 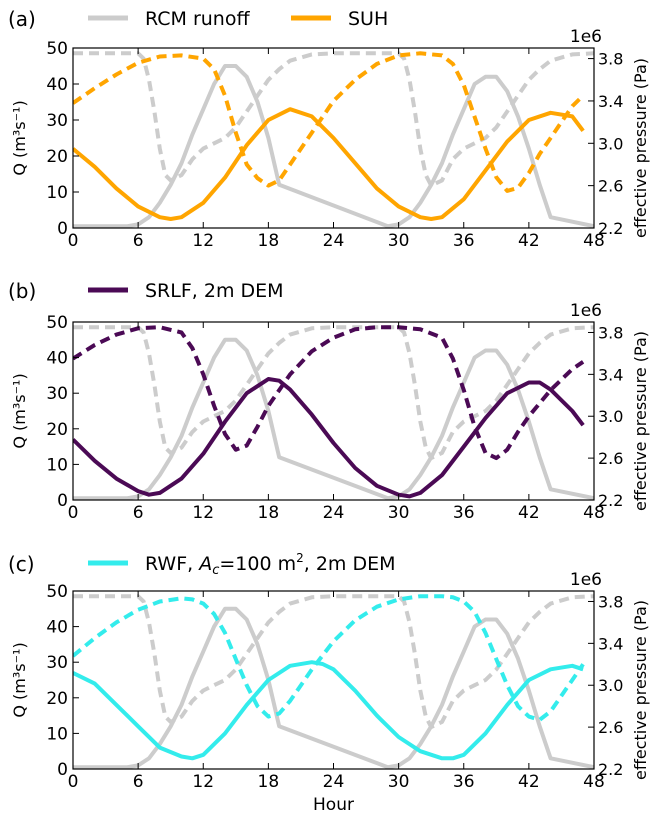 I want to click on legend-label: SUH, so click(x=368, y=19).